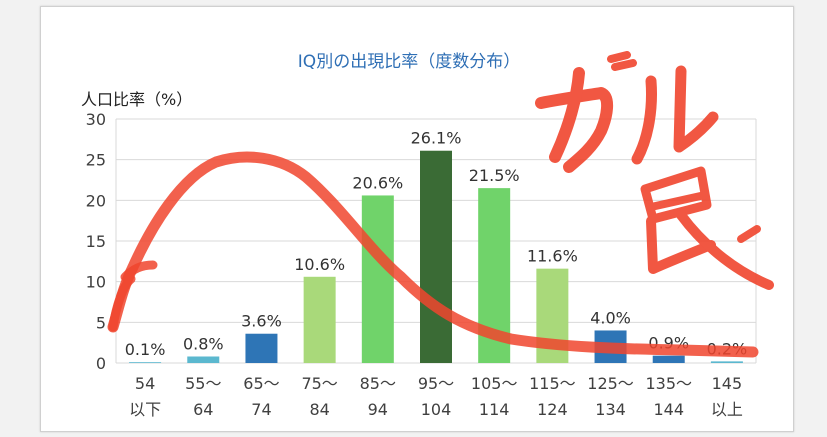 The image size is (827, 437). I want to click on y-tick-label: 30, so click(96, 119).